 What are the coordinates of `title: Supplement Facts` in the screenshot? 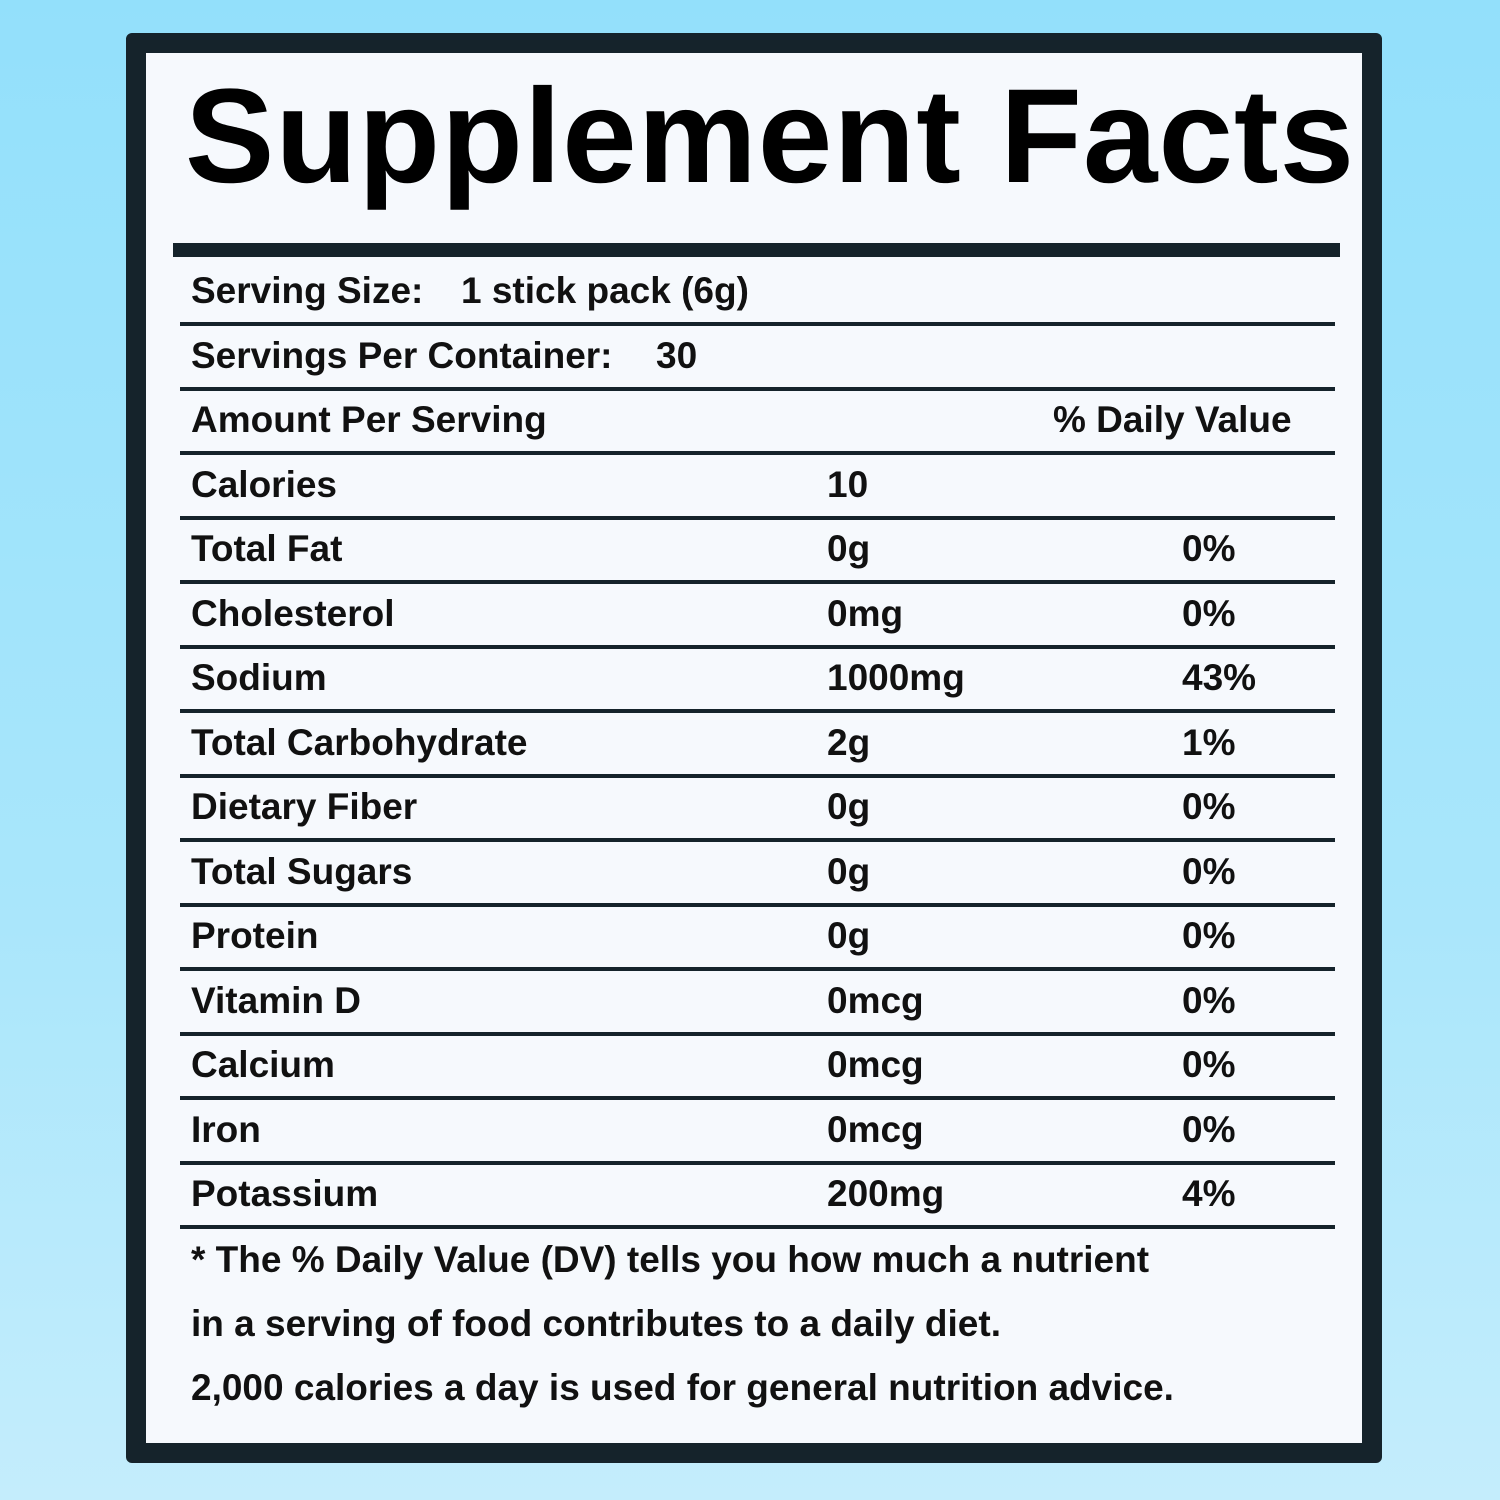 It's located at (770, 136).